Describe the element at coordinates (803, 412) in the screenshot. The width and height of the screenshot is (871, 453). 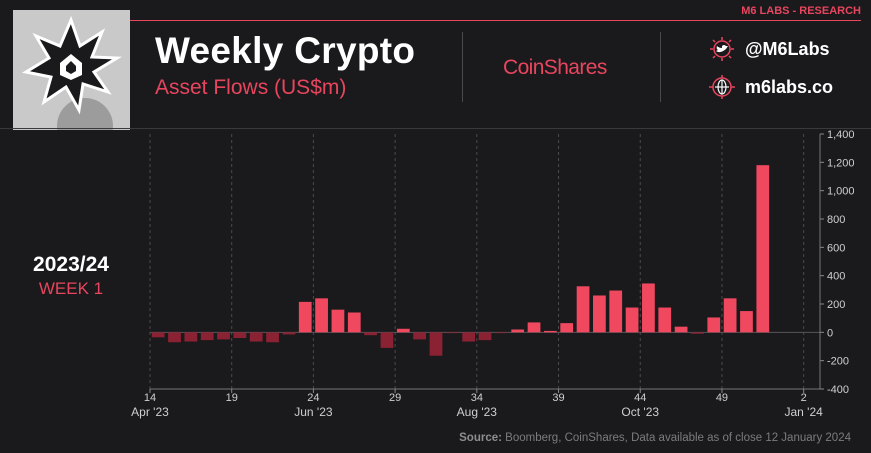
I see `x-tick-month-label: Jan '24` at that location.